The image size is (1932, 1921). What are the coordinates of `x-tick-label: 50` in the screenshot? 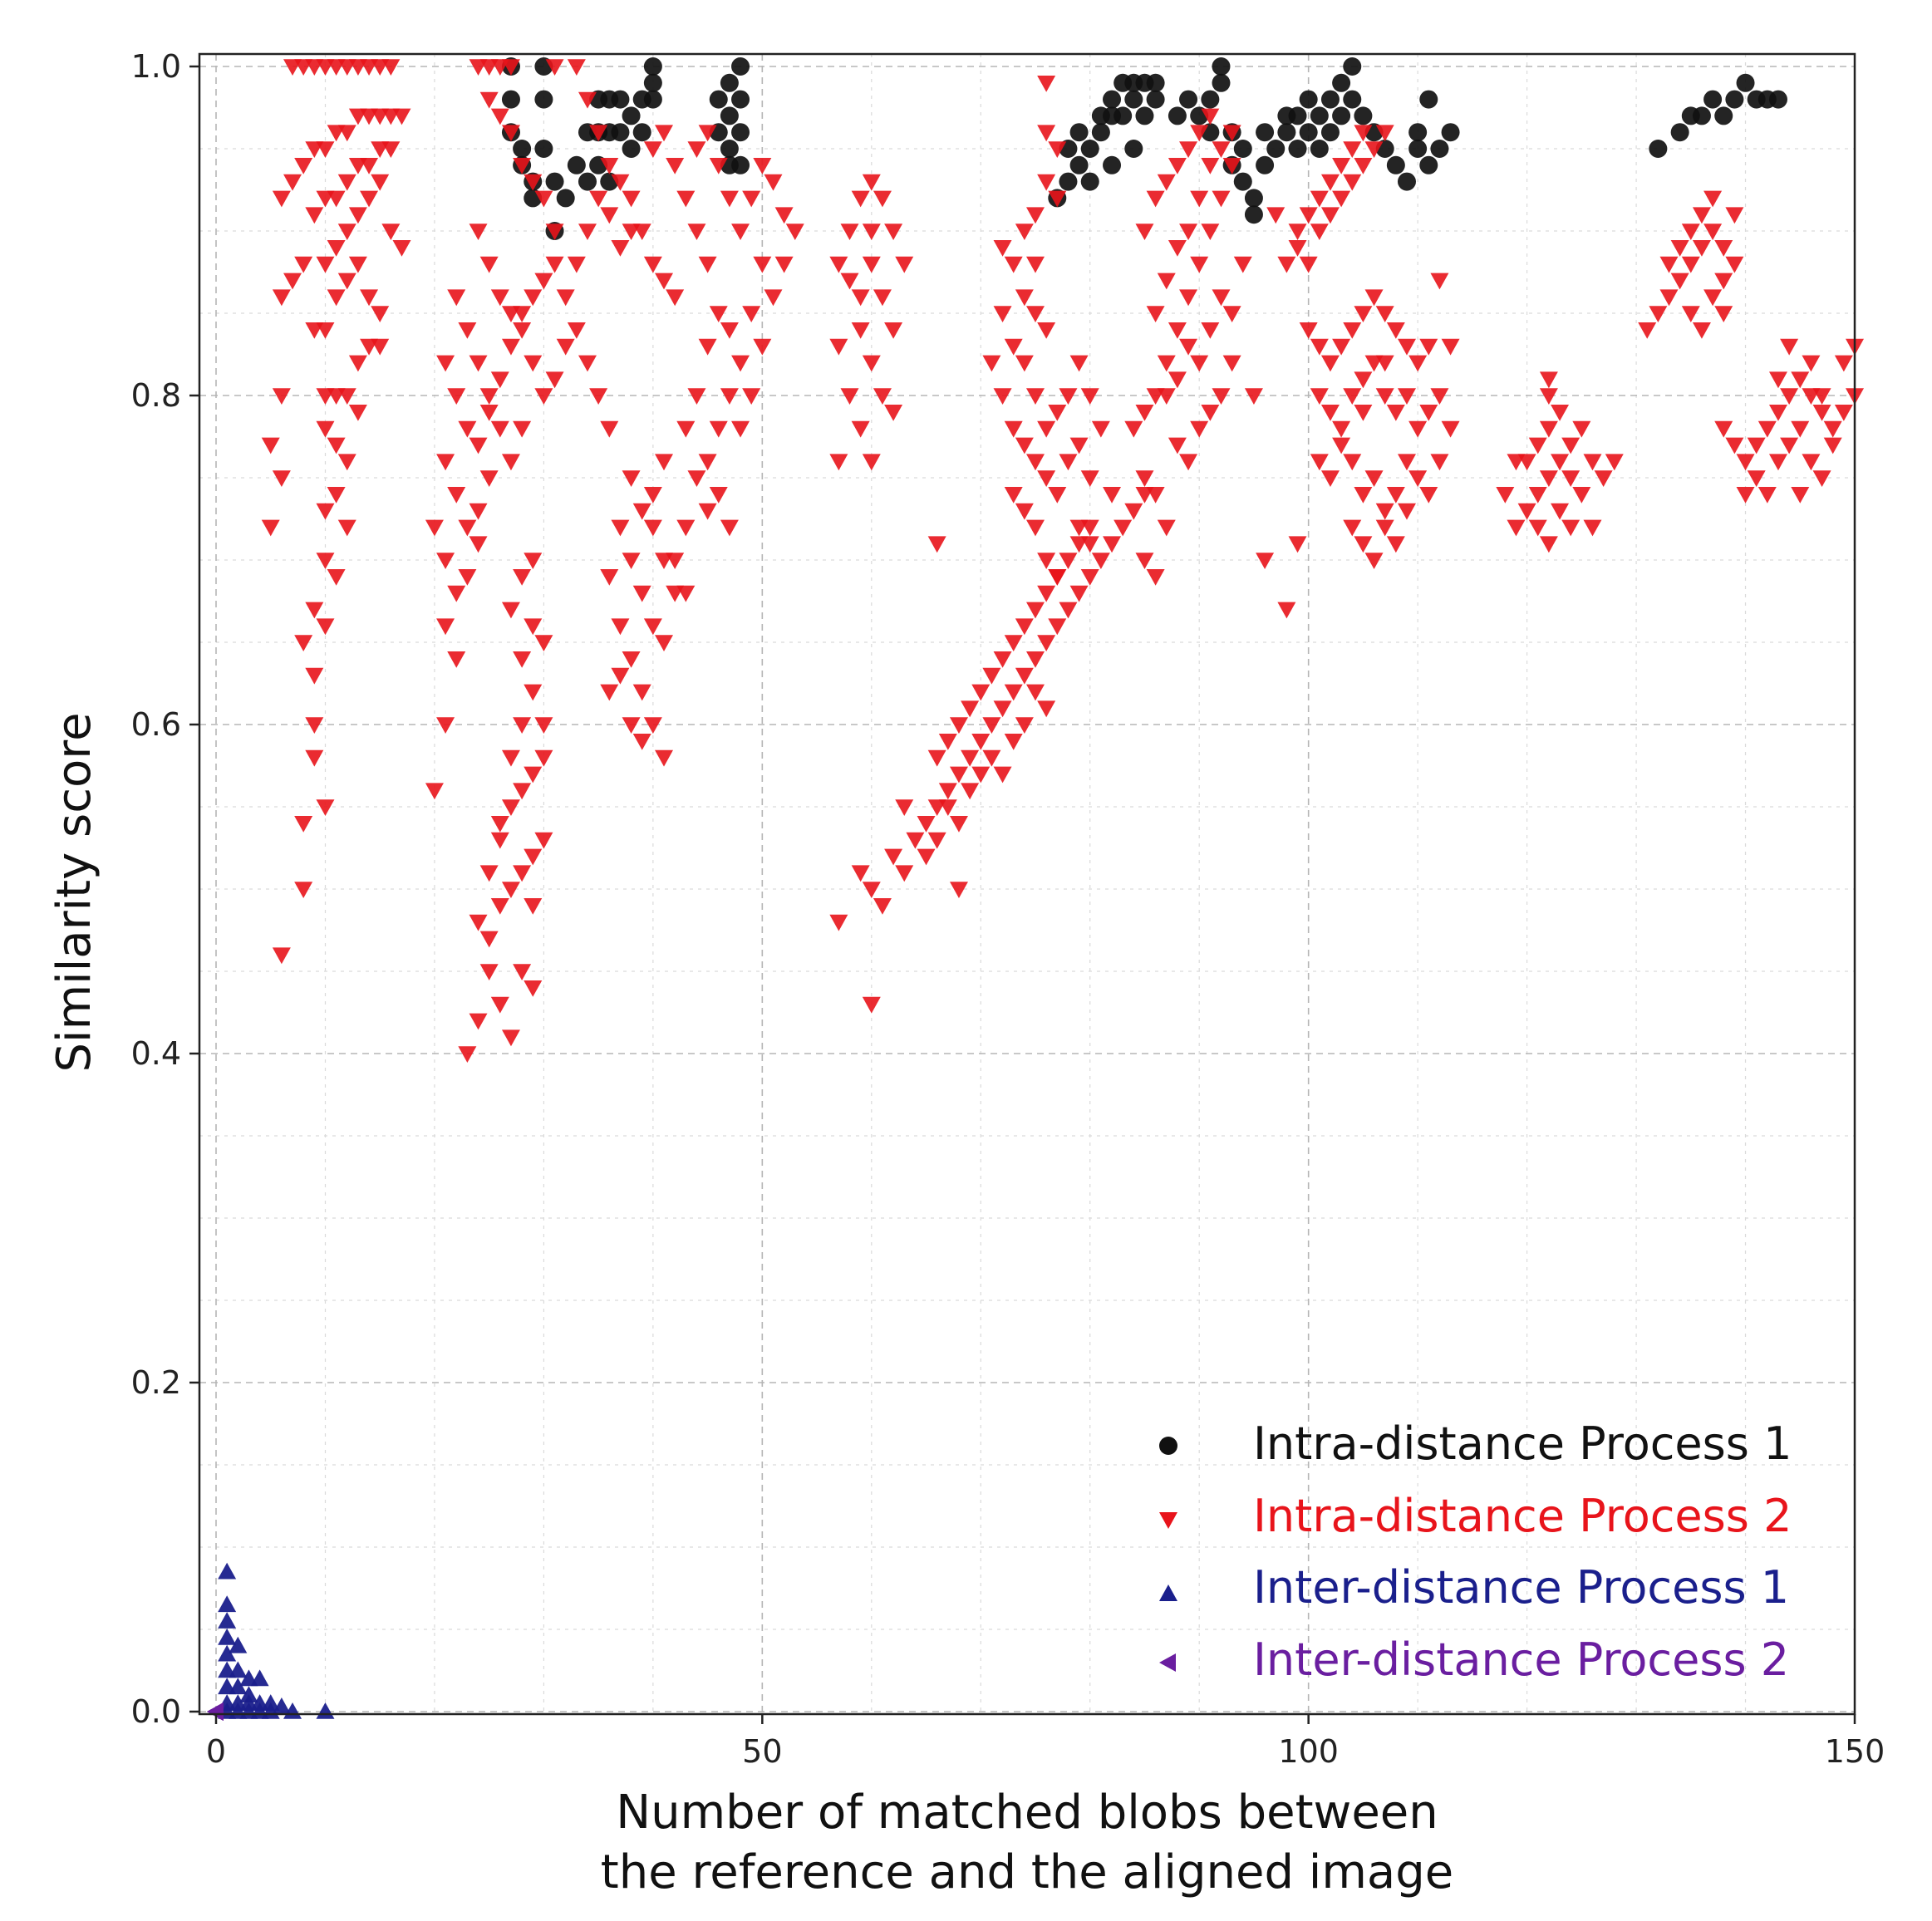 It's located at (762, 1751).